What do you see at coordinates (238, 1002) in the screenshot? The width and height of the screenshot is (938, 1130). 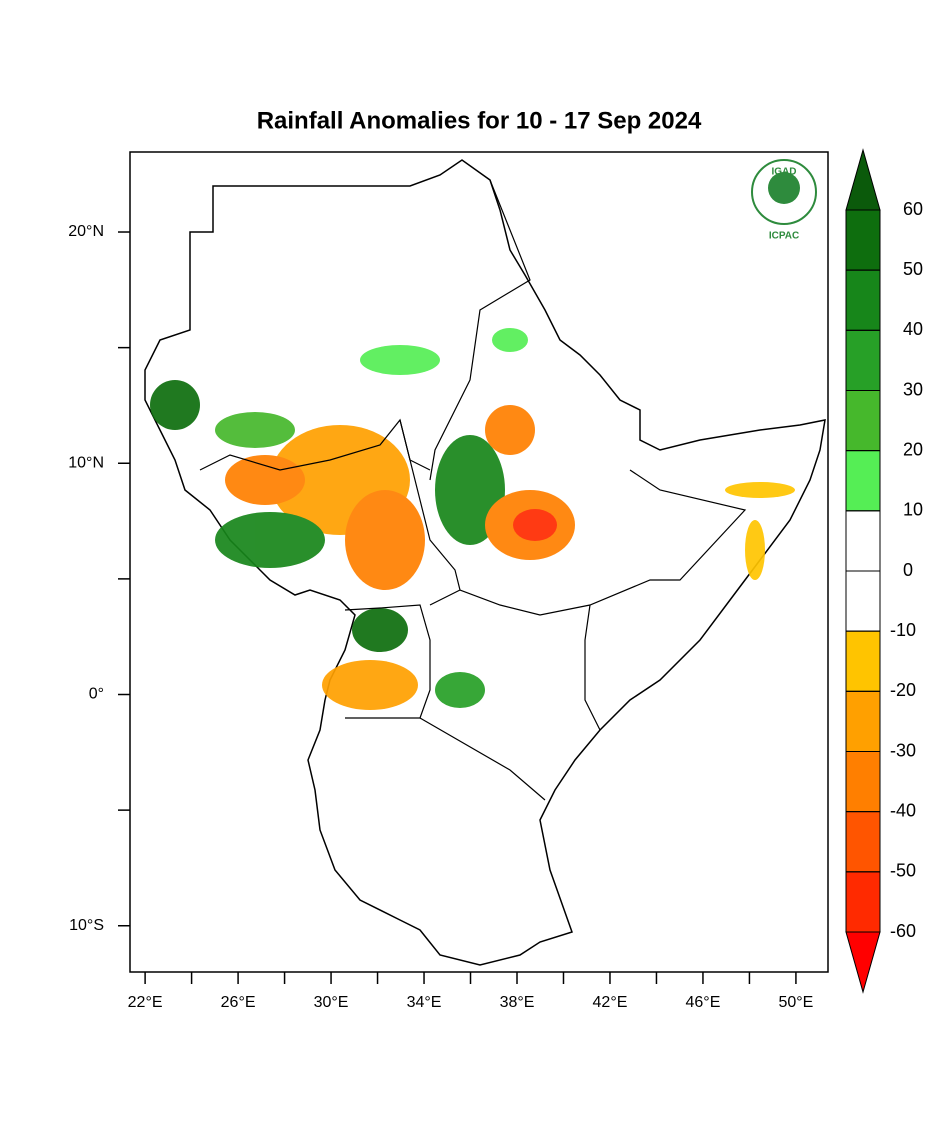 I see `x-tick-label: 26°E` at bounding box center [238, 1002].